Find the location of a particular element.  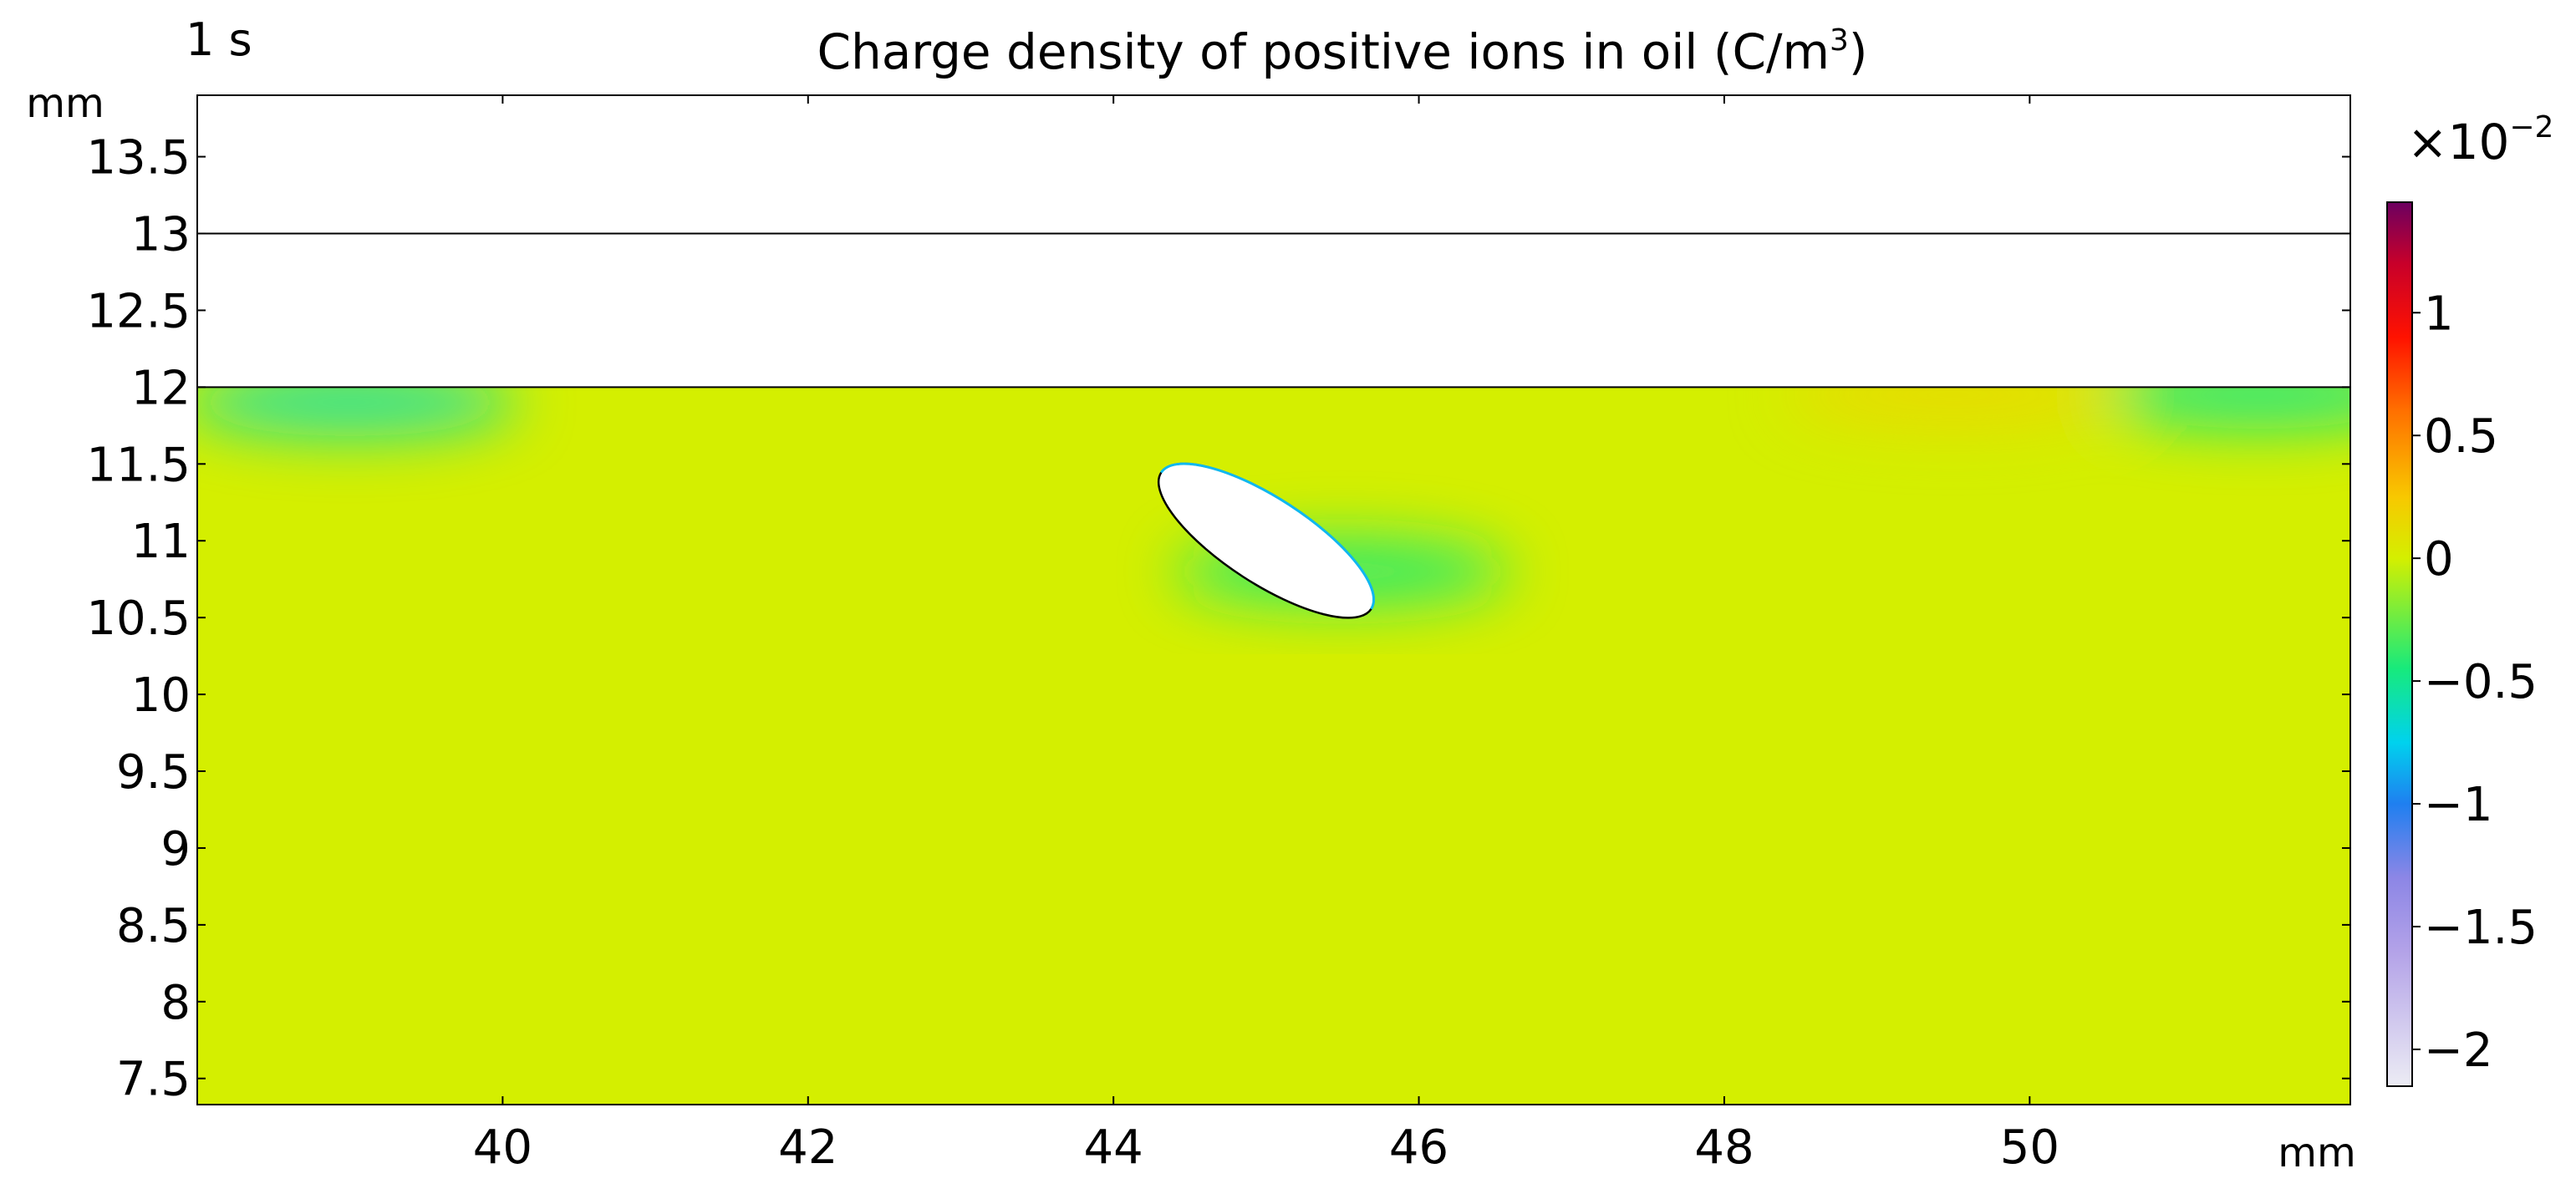

y-tick-label: 8.5 is located at coordinates (153, 926).